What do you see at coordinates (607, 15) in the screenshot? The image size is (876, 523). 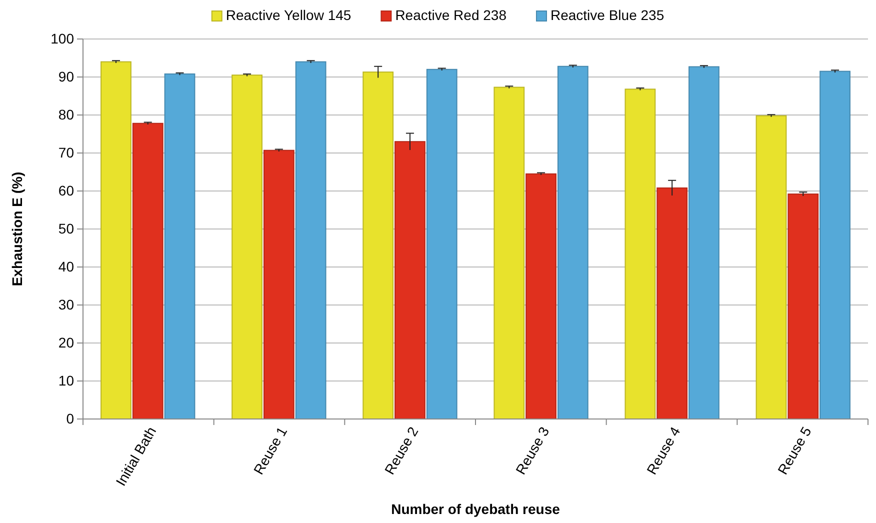 I see `legend-label: Reactive Blue 235` at bounding box center [607, 15].